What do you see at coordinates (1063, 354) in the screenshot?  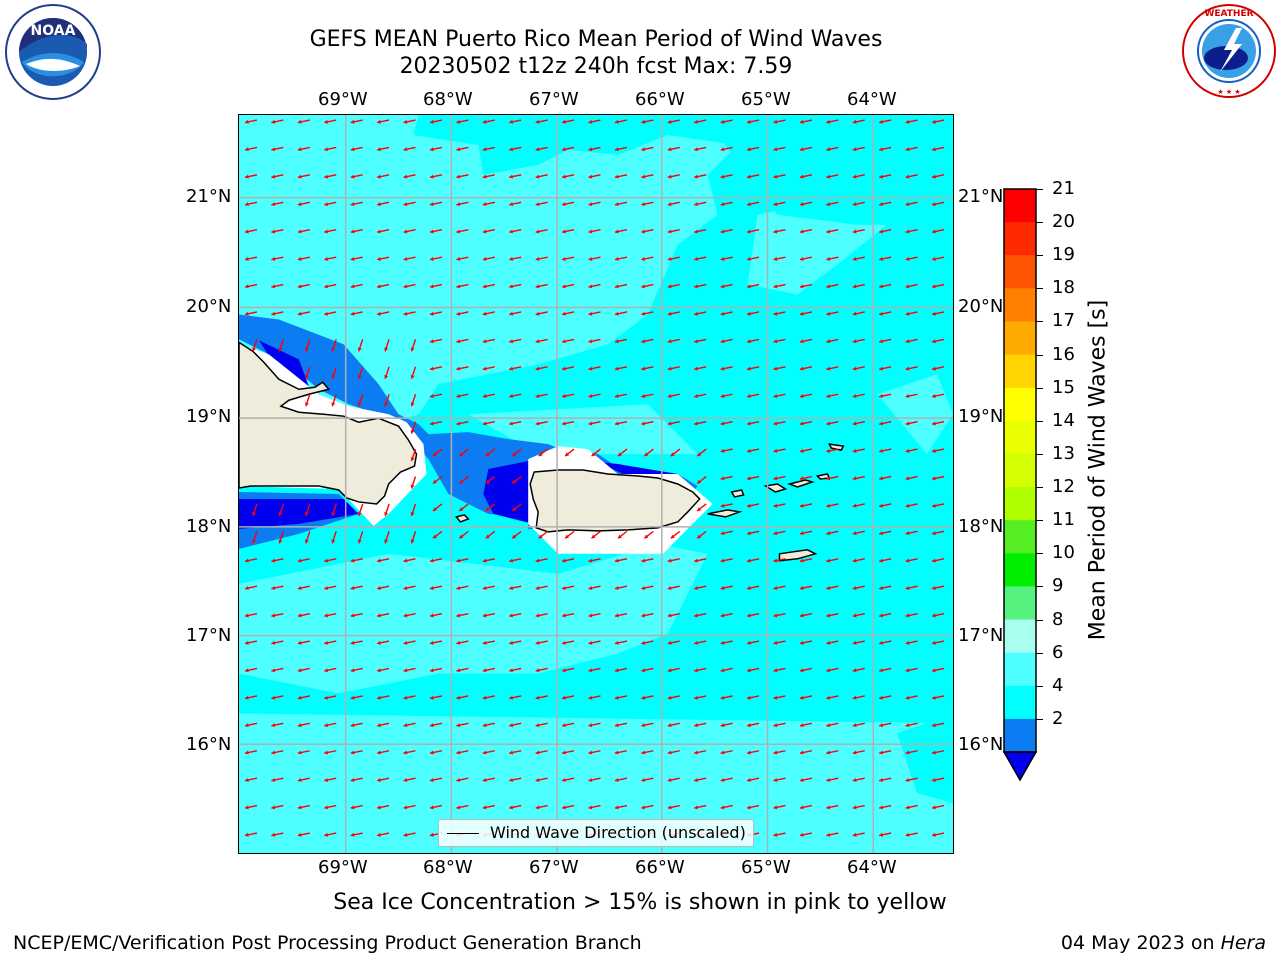 I see `colorbar-tick-label: 16` at bounding box center [1063, 354].